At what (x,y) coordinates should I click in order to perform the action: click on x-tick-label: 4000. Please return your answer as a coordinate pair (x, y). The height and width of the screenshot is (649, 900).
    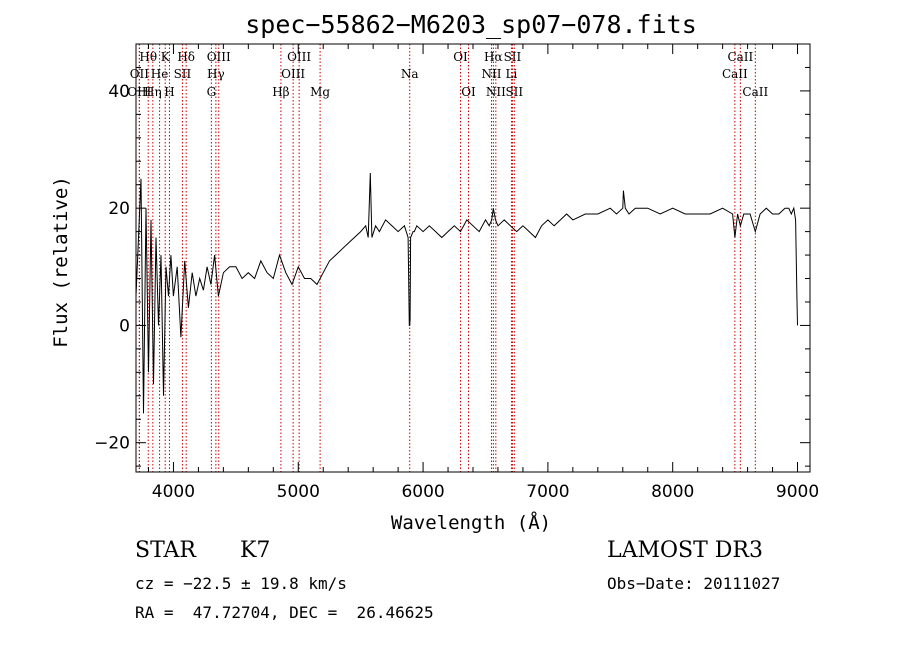
    Looking at the image, I should click on (173, 492).